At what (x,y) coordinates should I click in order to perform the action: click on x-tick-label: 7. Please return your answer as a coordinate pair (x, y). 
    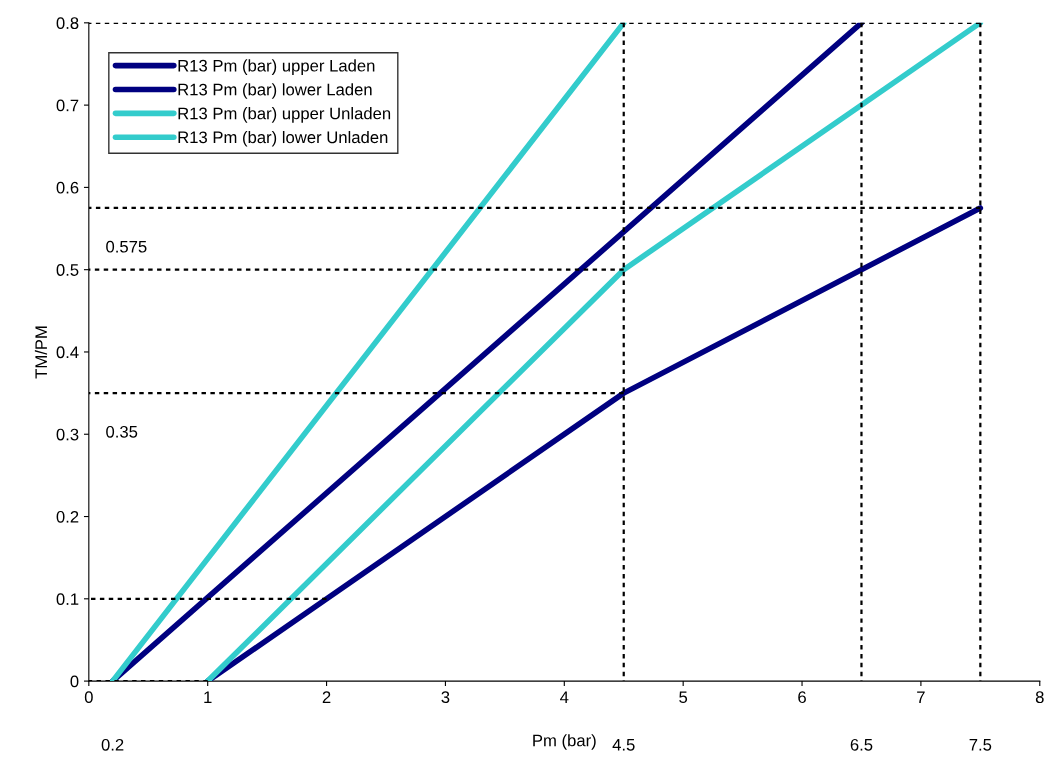
    Looking at the image, I should click on (921, 697).